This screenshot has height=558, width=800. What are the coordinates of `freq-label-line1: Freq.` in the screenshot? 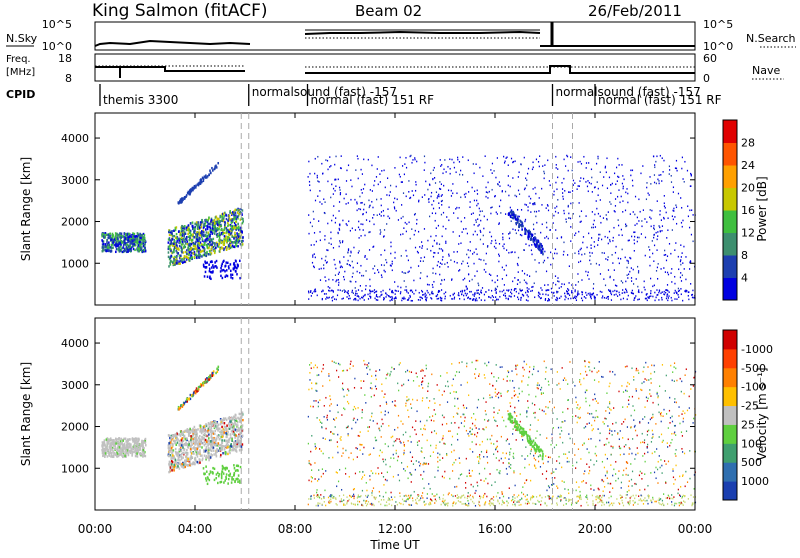 It's located at (18, 59).